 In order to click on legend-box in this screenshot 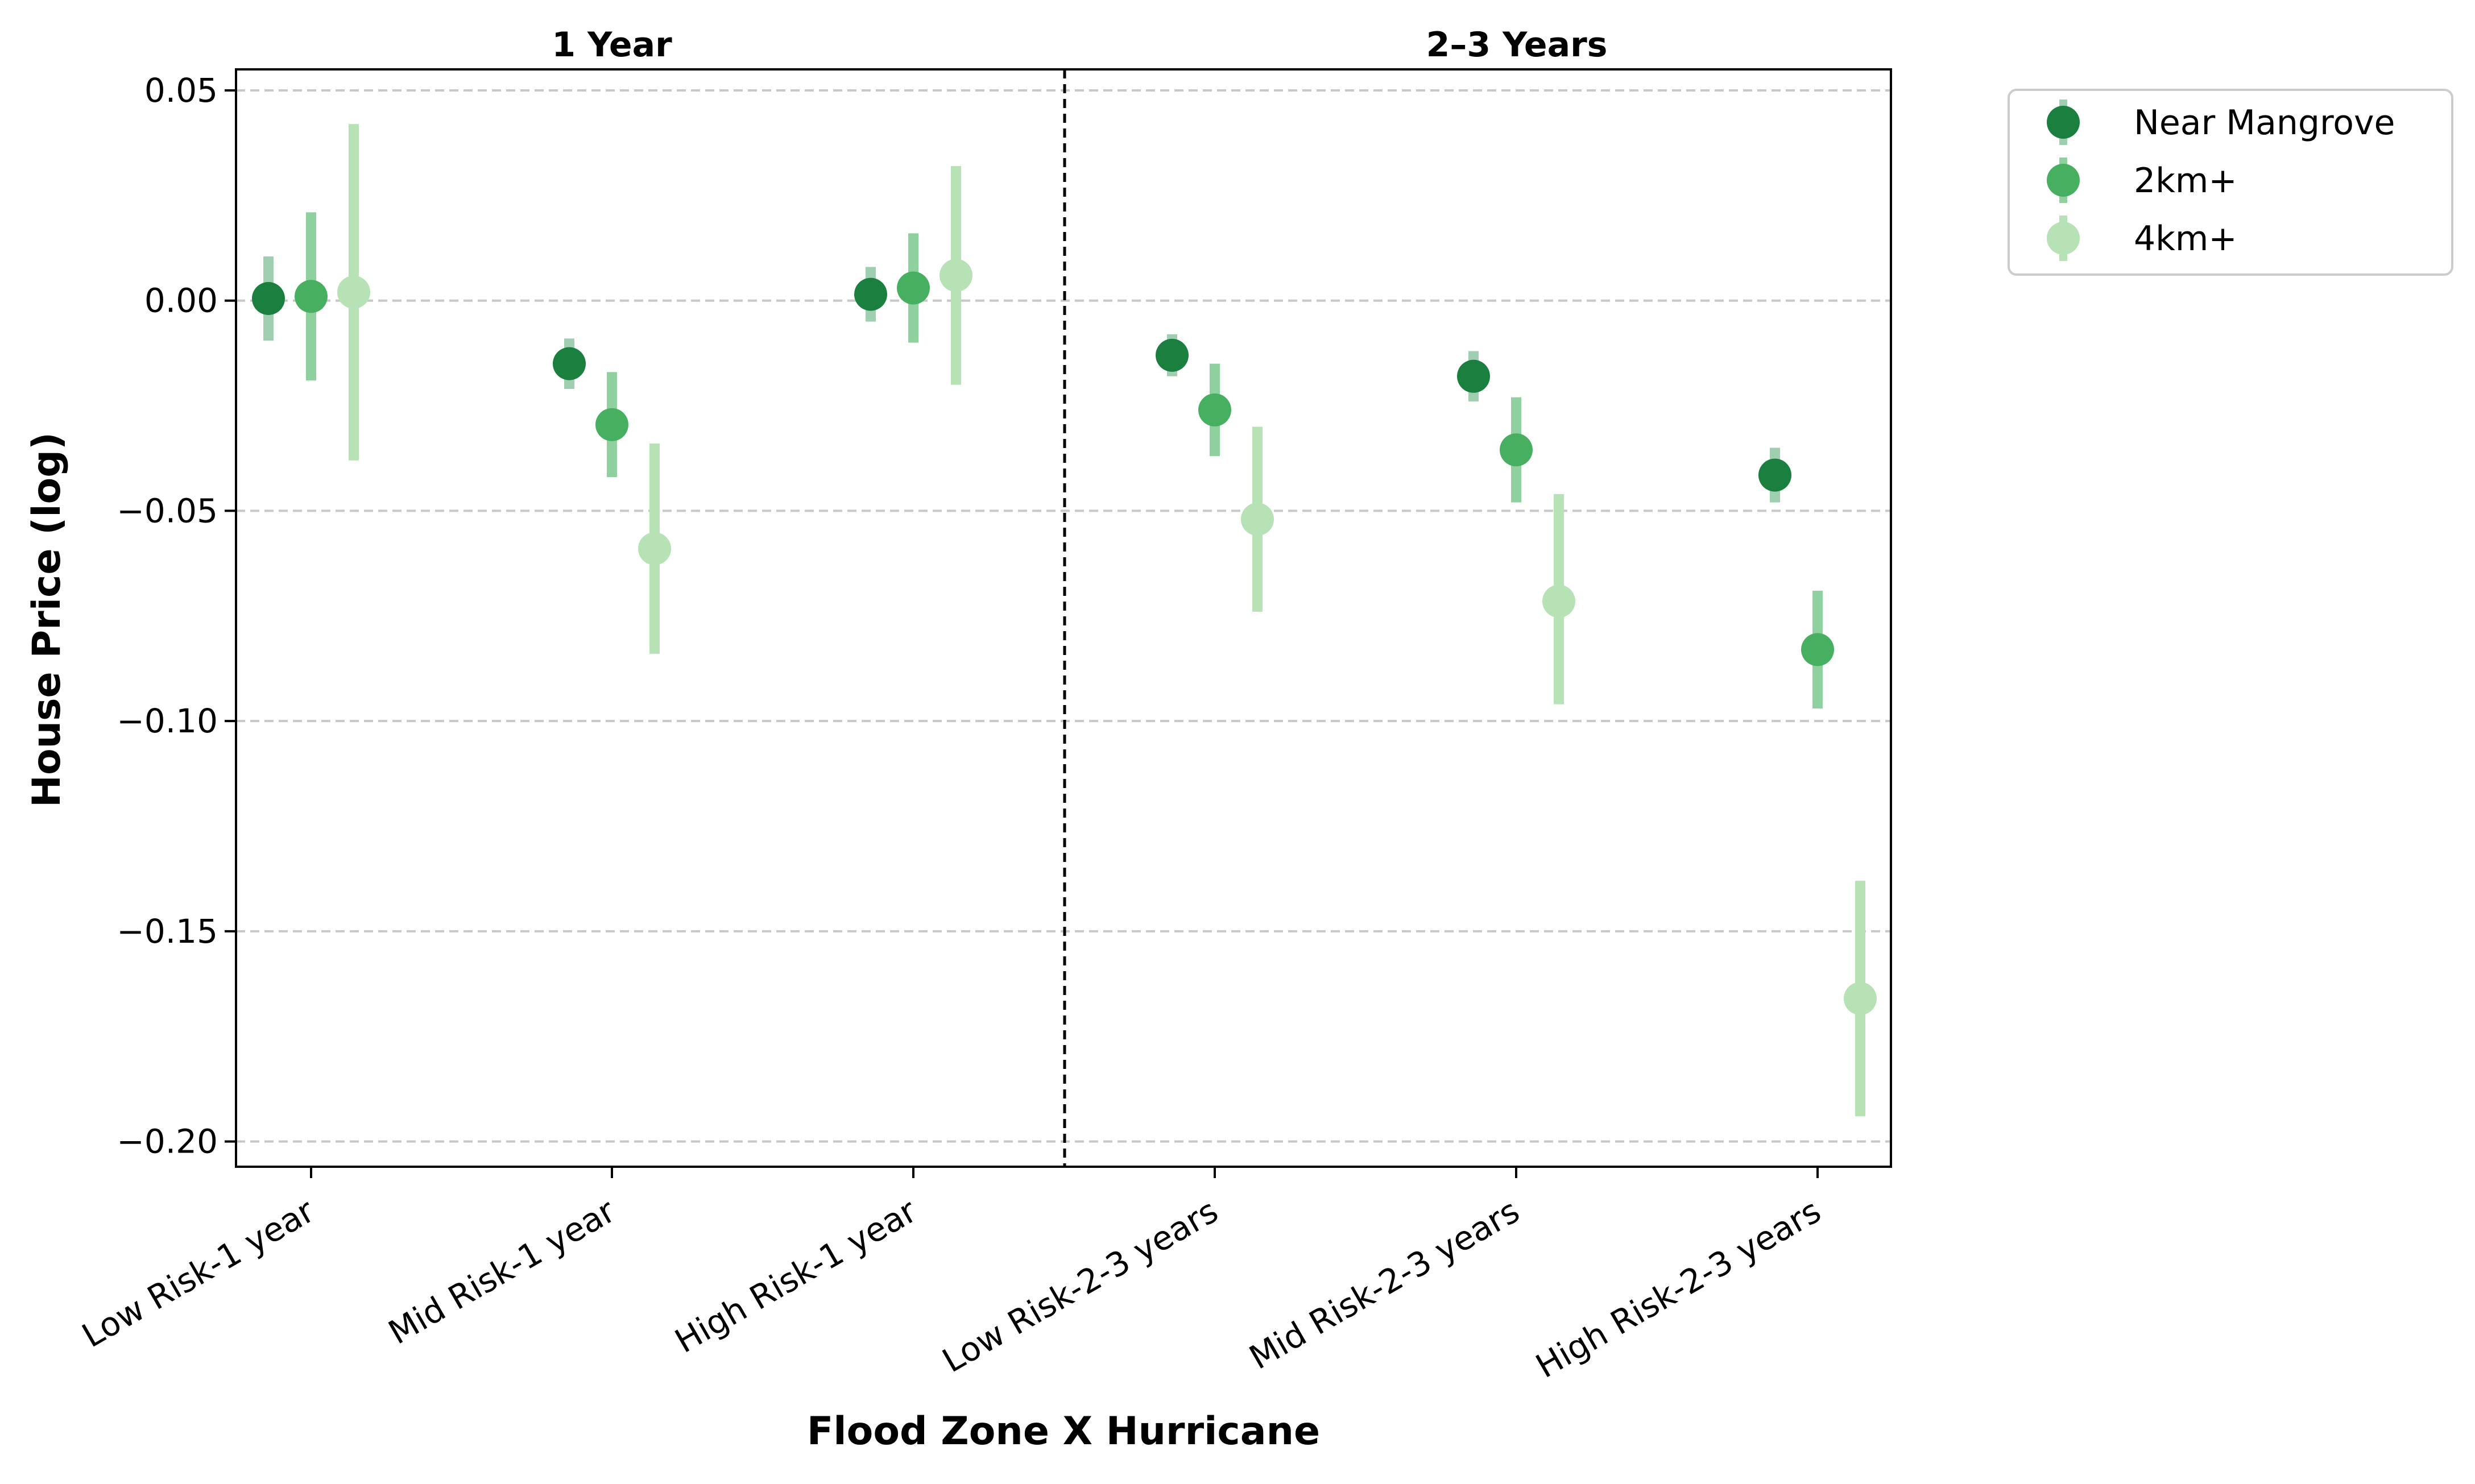, I will do `click(2230, 182)`.